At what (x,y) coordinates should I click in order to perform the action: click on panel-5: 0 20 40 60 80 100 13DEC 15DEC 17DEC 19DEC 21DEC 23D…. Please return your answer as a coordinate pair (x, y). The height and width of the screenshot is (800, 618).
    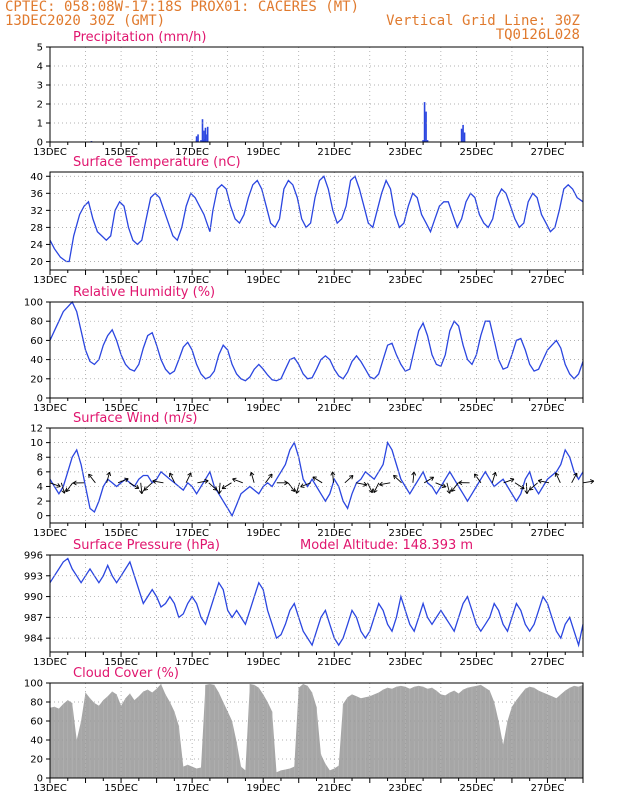
    Looking at the image, I should click on (304, 730).